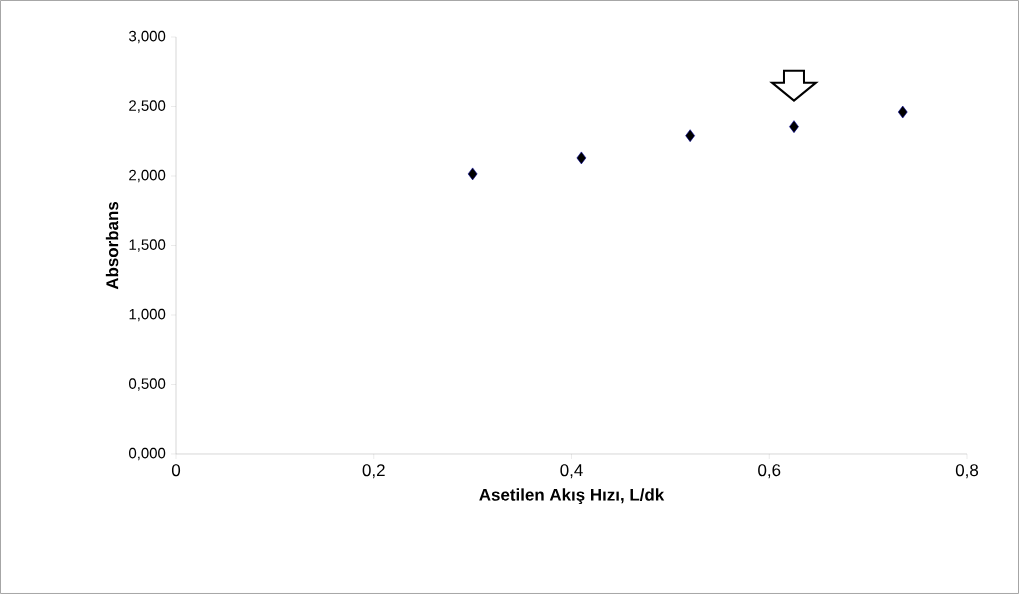  What do you see at coordinates (147, 454) in the screenshot?
I see `y-tick-label: 0,000` at bounding box center [147, 454].